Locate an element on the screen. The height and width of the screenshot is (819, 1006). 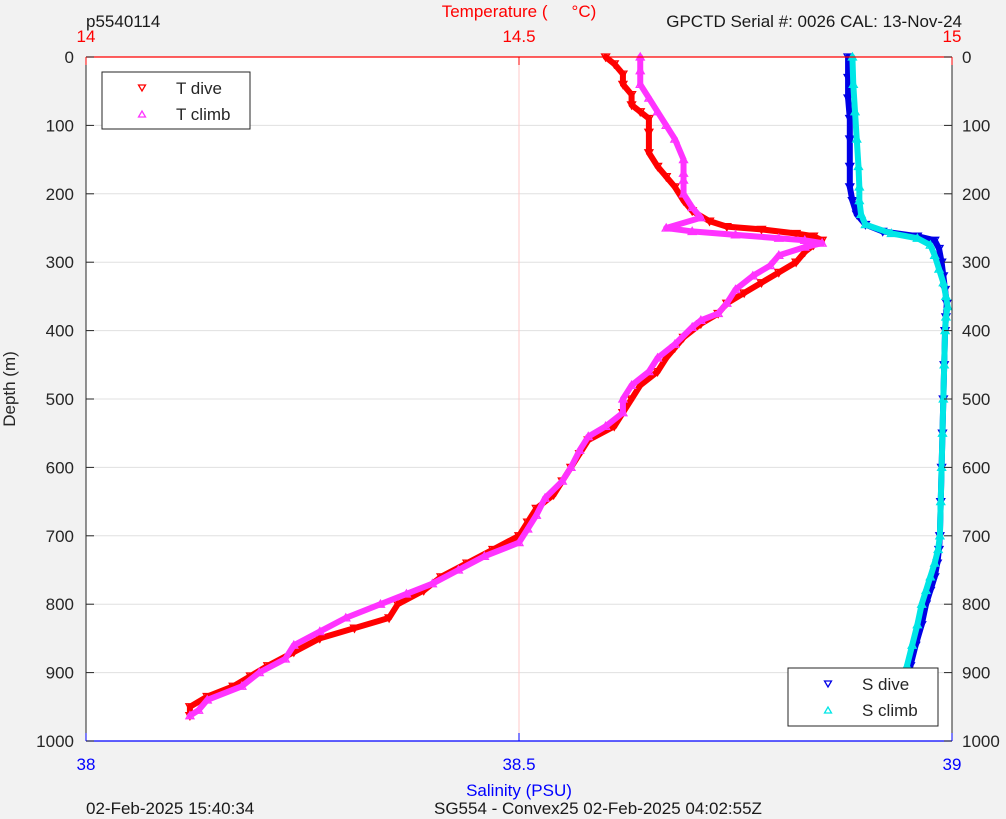
left-tick-label: 500 is located at coordinates (60, 399).